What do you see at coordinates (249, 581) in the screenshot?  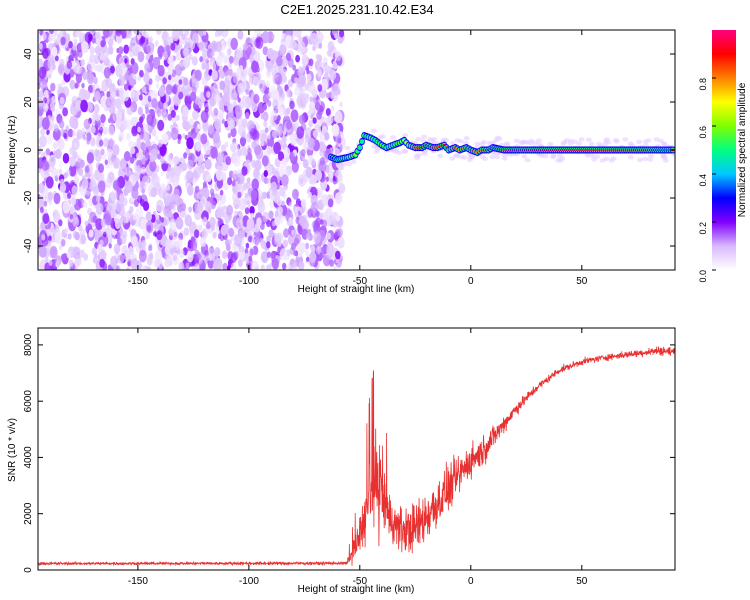 I see `snr-x-tick-label: -100` at bounding box center [249, 581].